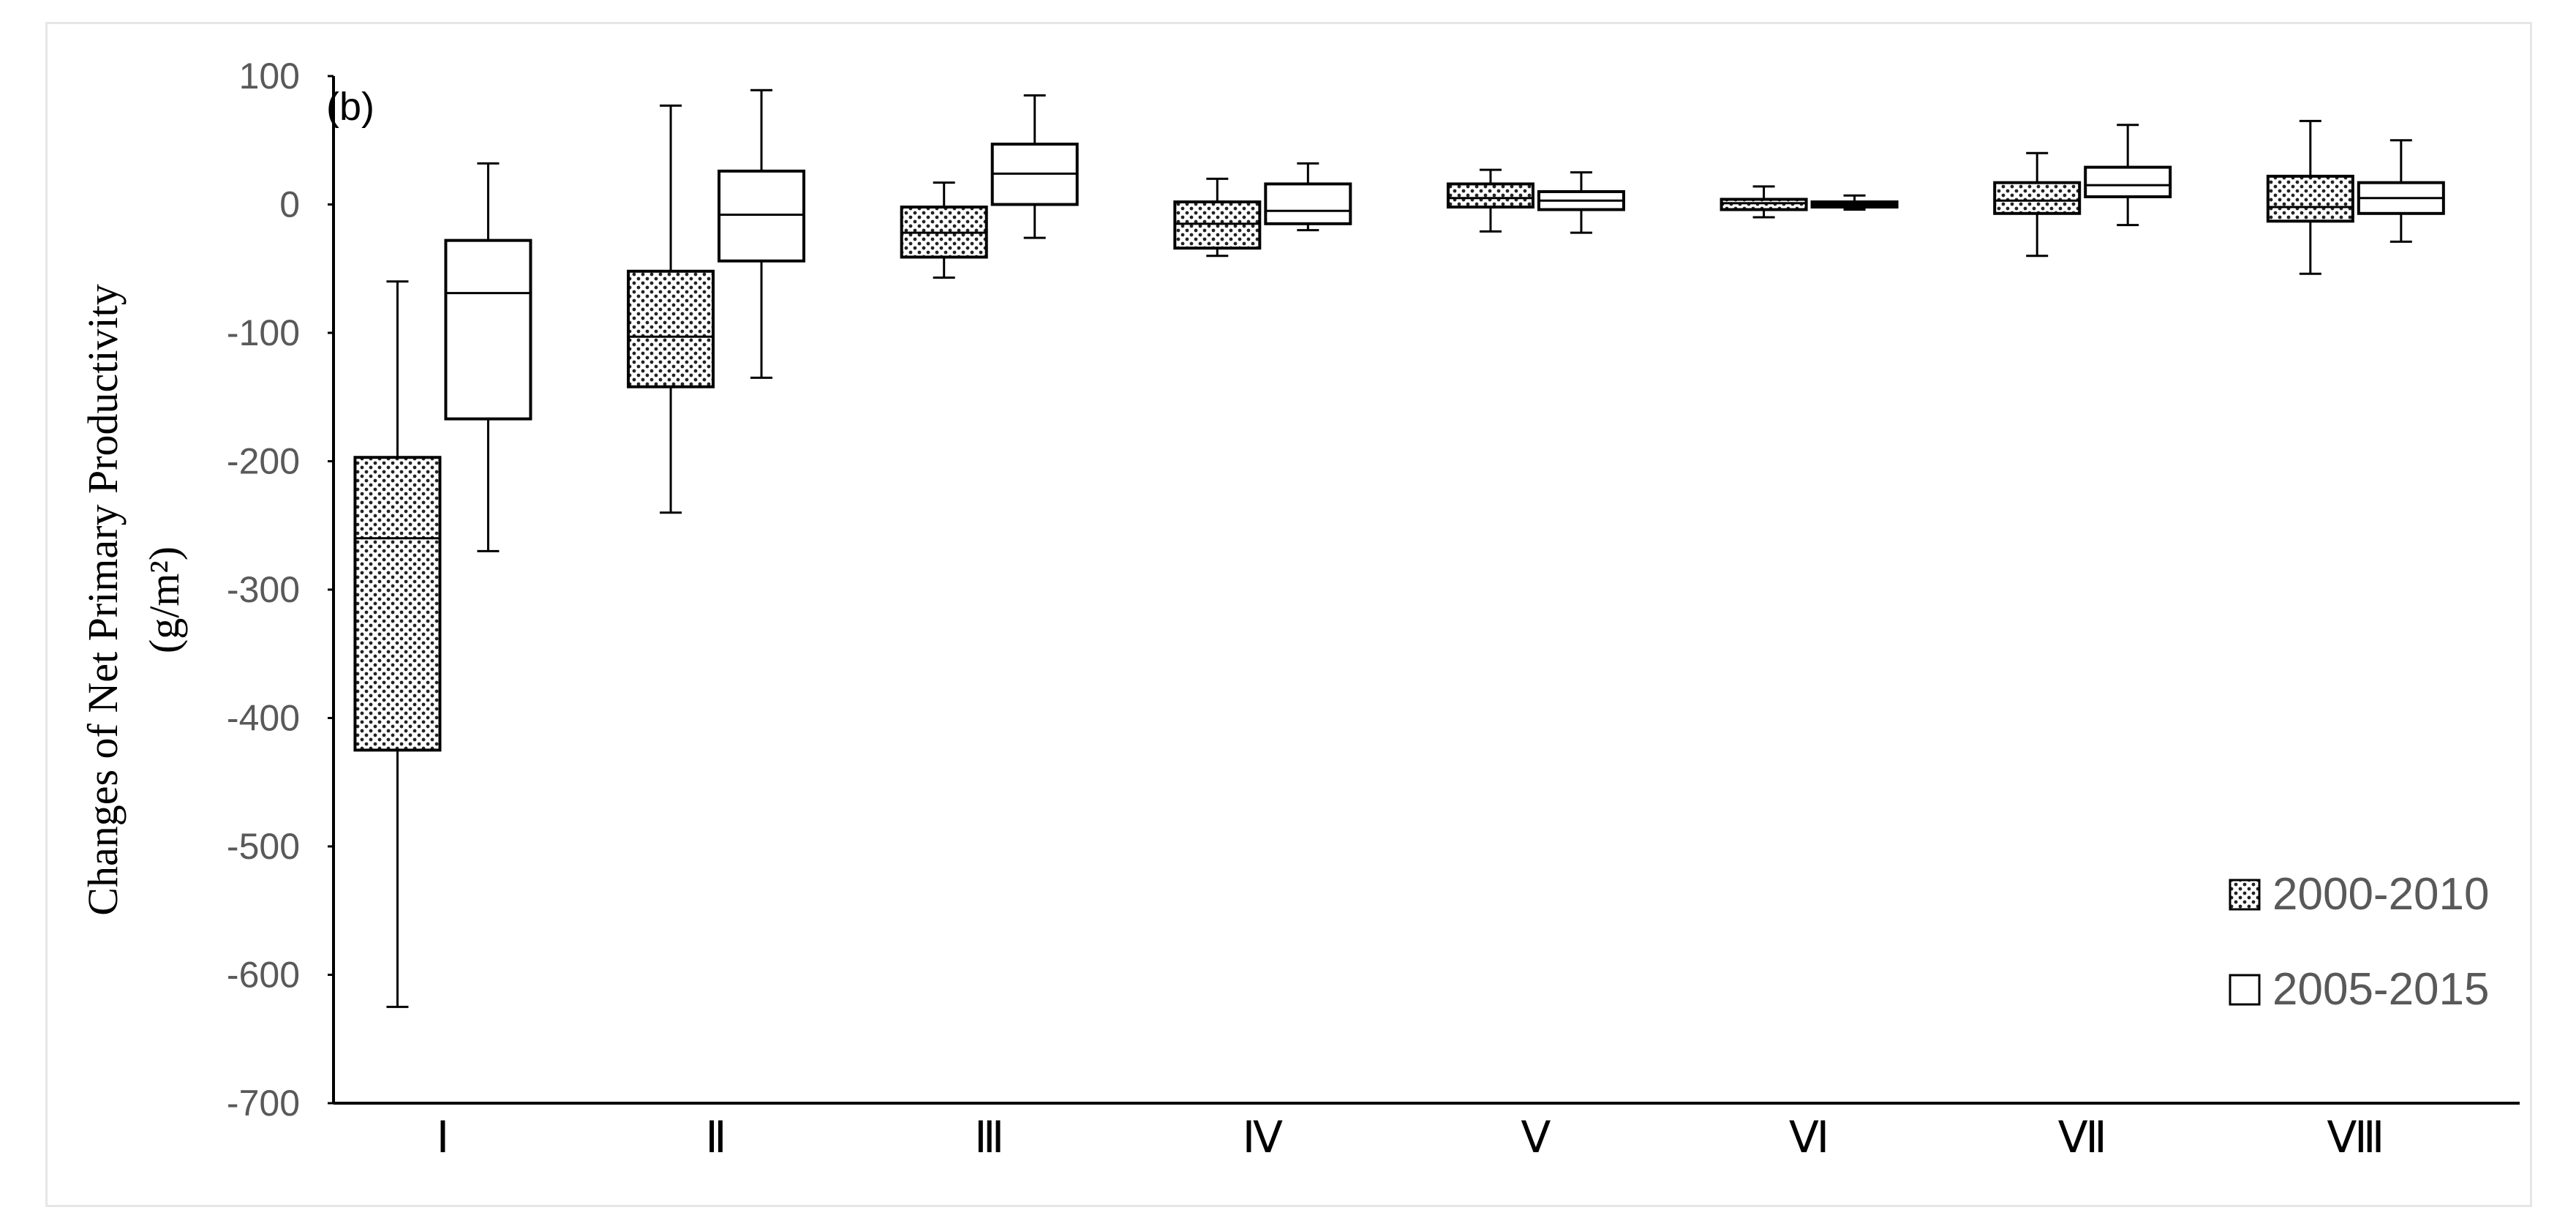 Image resolution: width=2576 pixels, height=1229 pixels. Describe the element at coordinates (2082, 1137) in the screenshot. I see `x-category-label: Ⅶ` at that location.